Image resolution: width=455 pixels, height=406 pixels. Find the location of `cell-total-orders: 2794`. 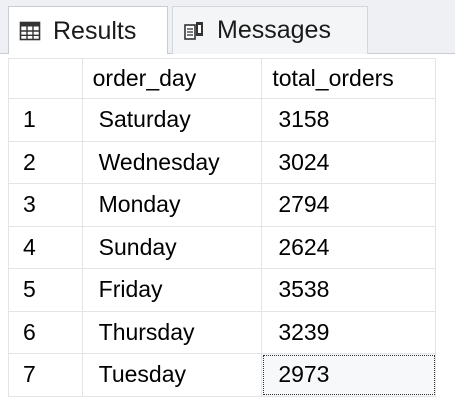

cell-total-orders: 2794 is located at coordinates (348, 205).